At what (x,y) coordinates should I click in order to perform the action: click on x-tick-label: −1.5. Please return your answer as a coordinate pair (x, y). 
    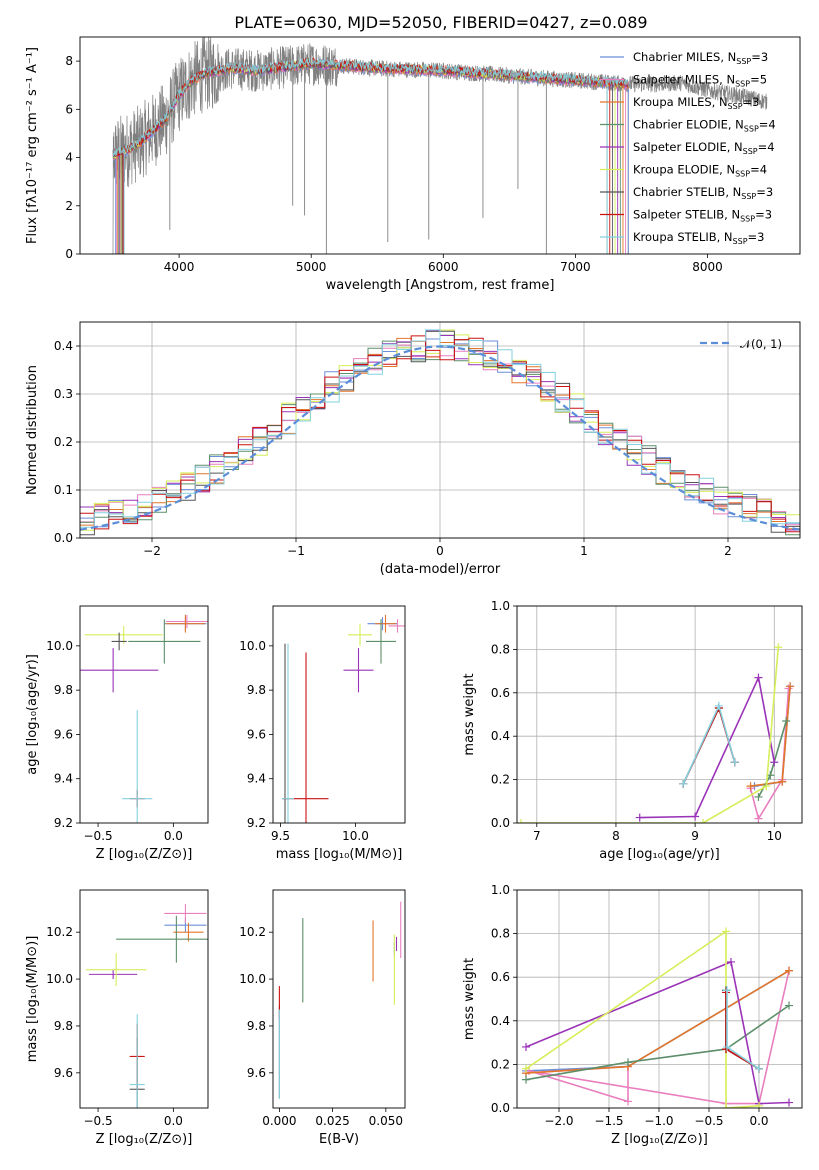
    Looking at the image, I should click on (608, 1121).